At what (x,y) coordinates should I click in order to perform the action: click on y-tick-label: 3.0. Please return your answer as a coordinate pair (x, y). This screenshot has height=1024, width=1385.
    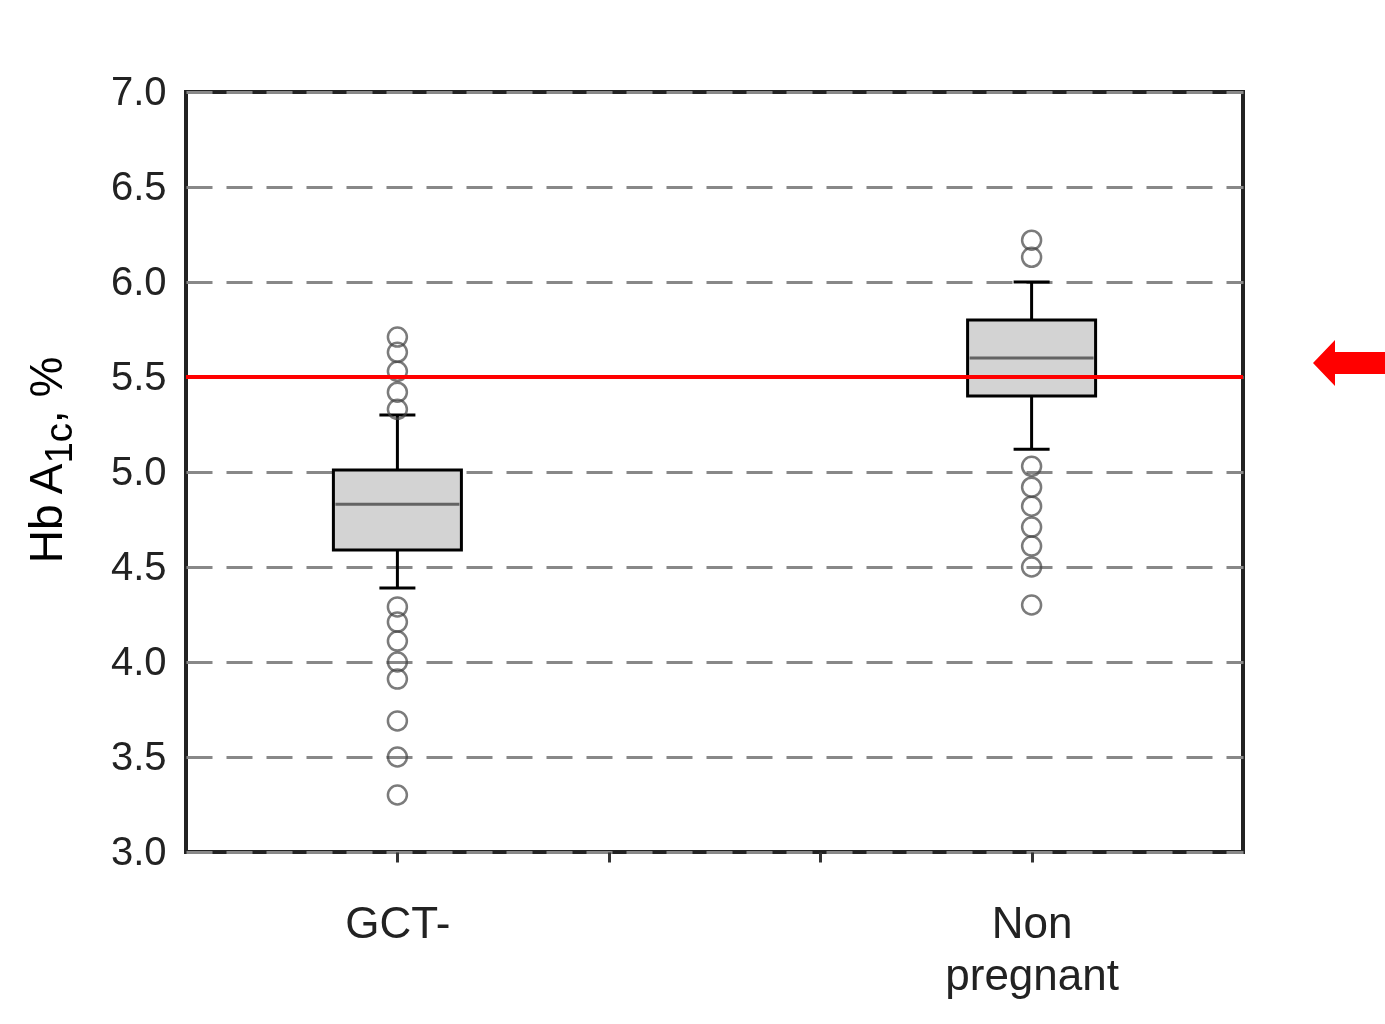
    Looking at the image, I should click on (138, 850).